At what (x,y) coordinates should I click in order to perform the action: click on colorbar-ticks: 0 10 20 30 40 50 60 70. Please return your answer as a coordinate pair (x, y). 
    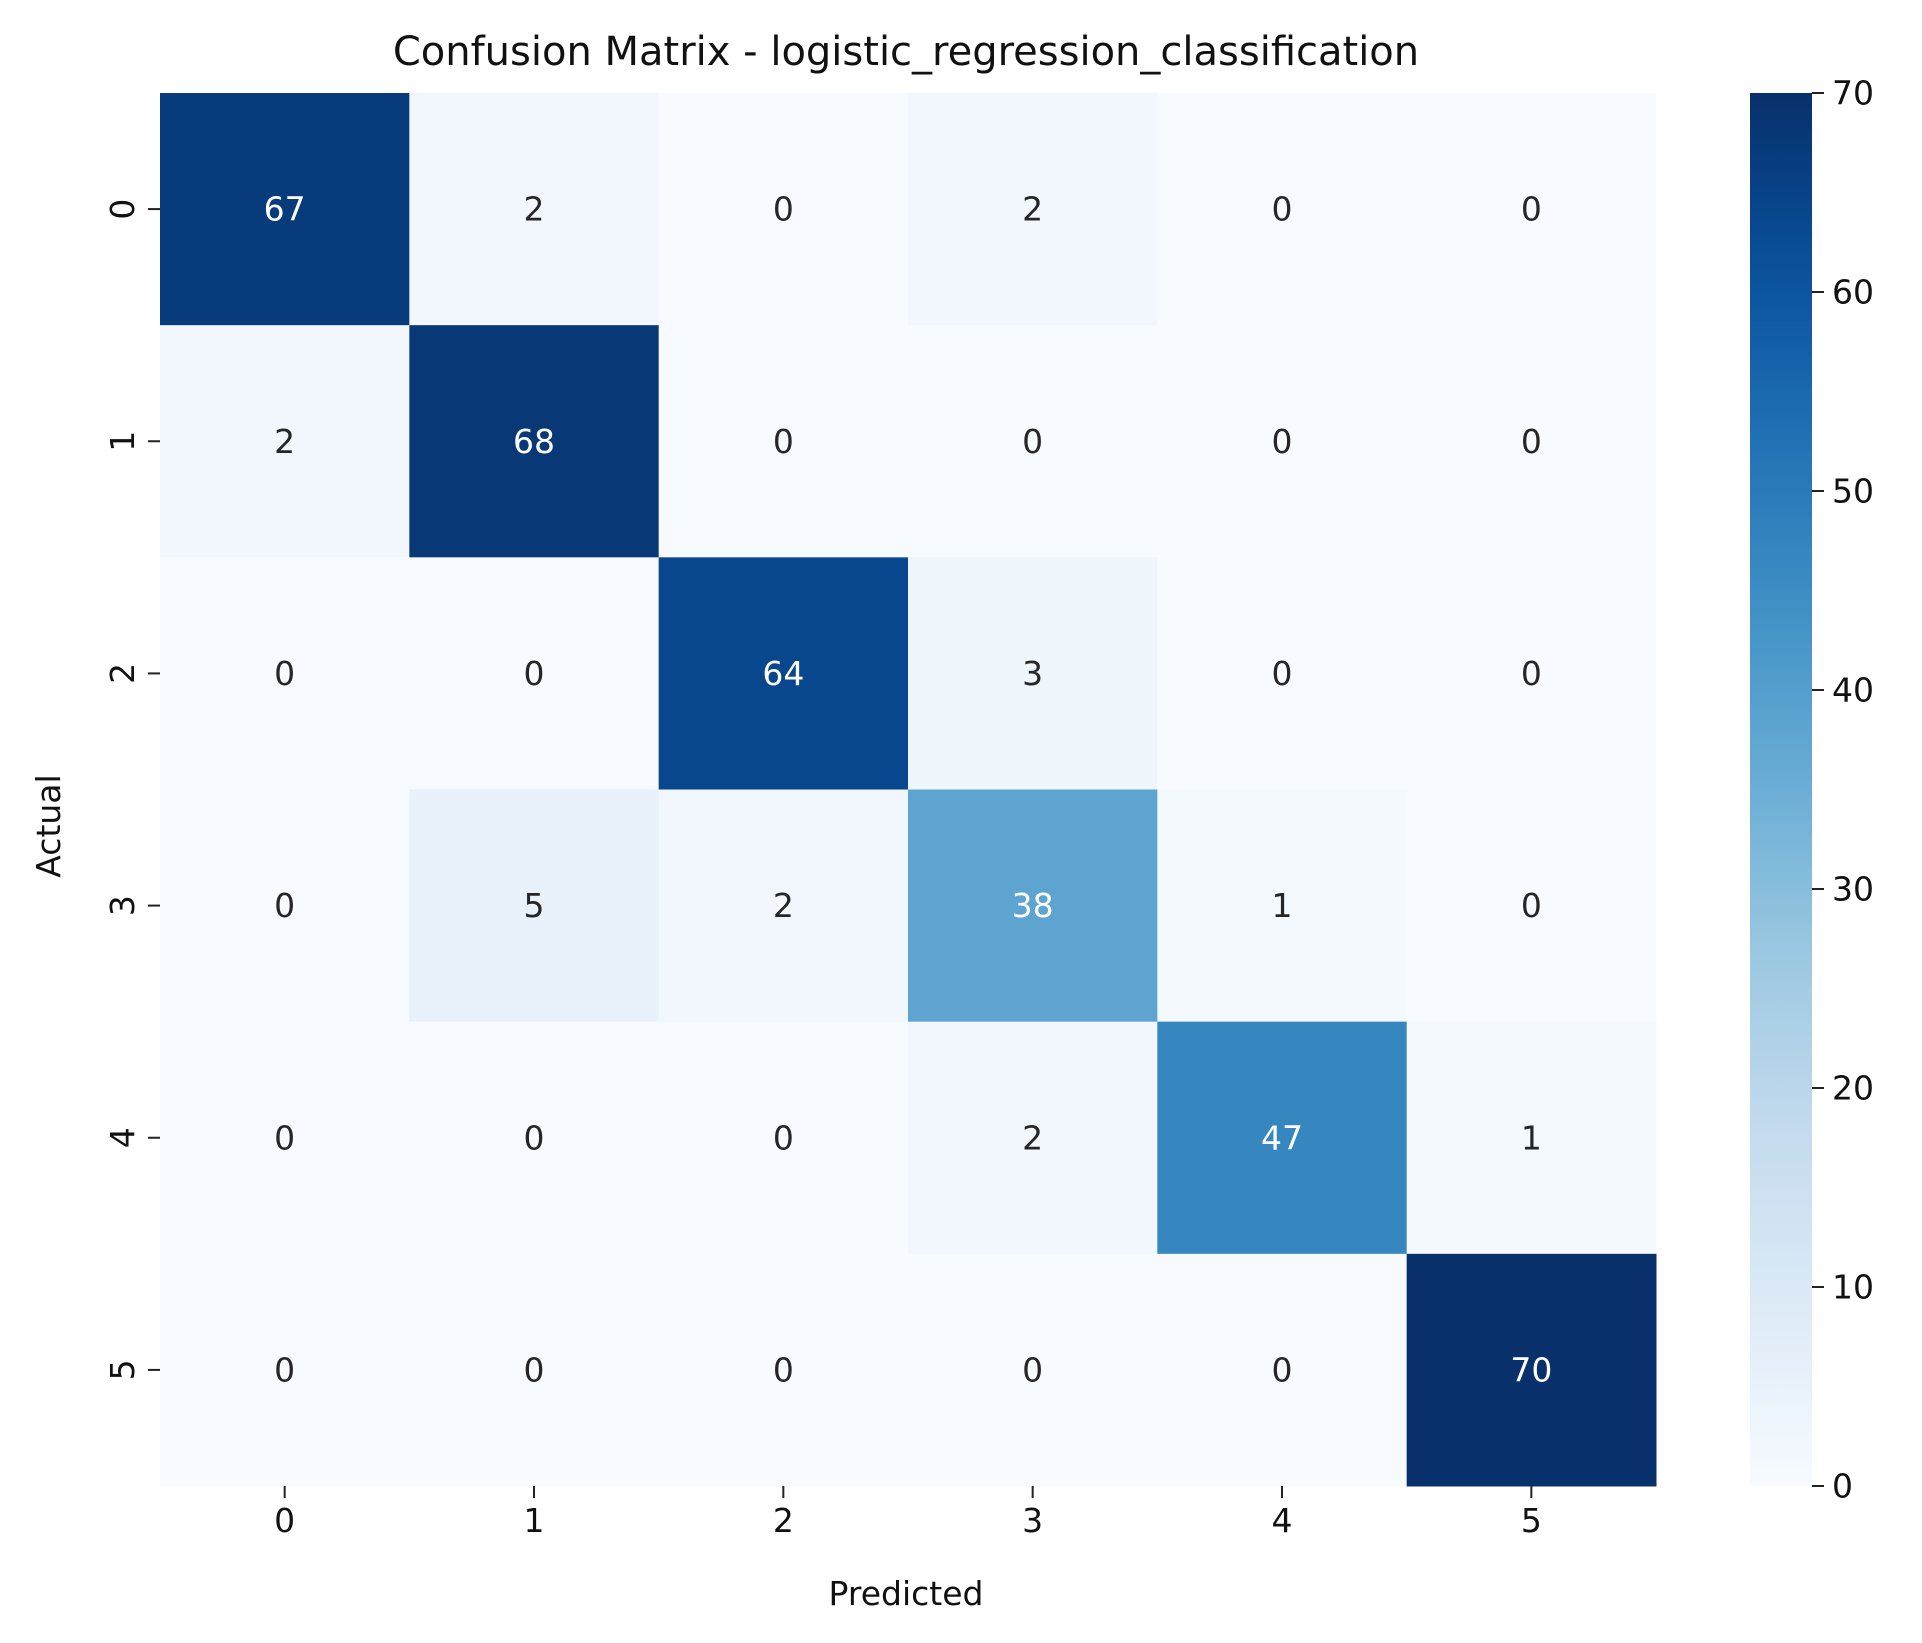
    Looking at the image, I should click on (1843, 790).